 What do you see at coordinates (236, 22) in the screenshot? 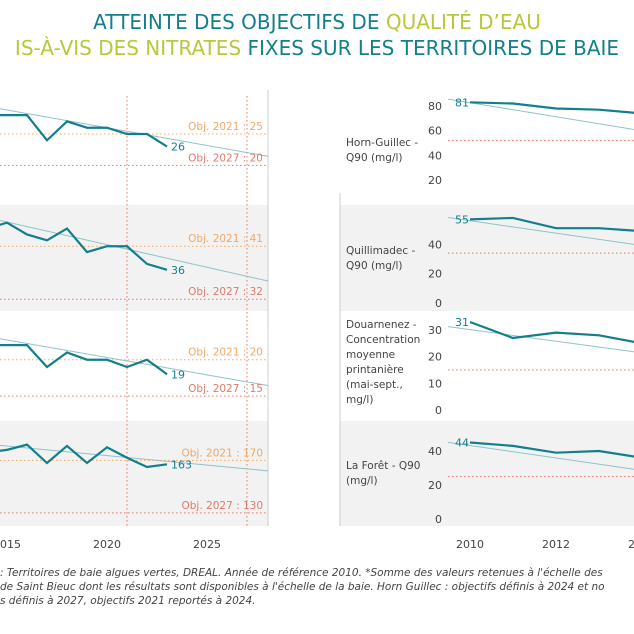
I see `title-part-1: ATTEINTE DES OBJECTIFS DE` at bounding box center [236, 22].